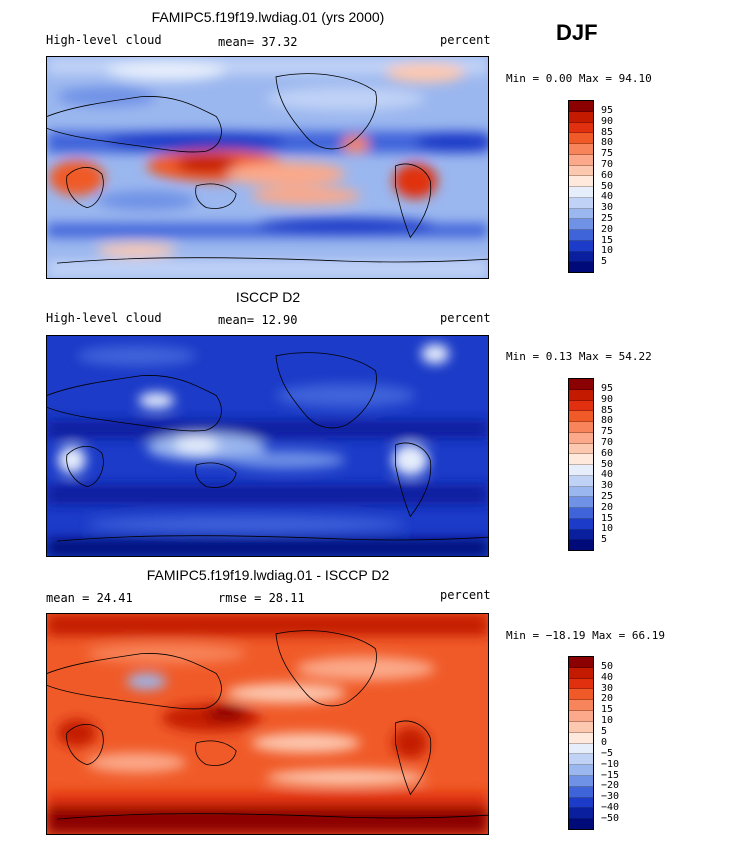 This screenshot has width=733, height=846. Describe the element at coordinates (104, 40) in the screenshot. I see `panel-1-variable-label: High-level cloud` at that location.